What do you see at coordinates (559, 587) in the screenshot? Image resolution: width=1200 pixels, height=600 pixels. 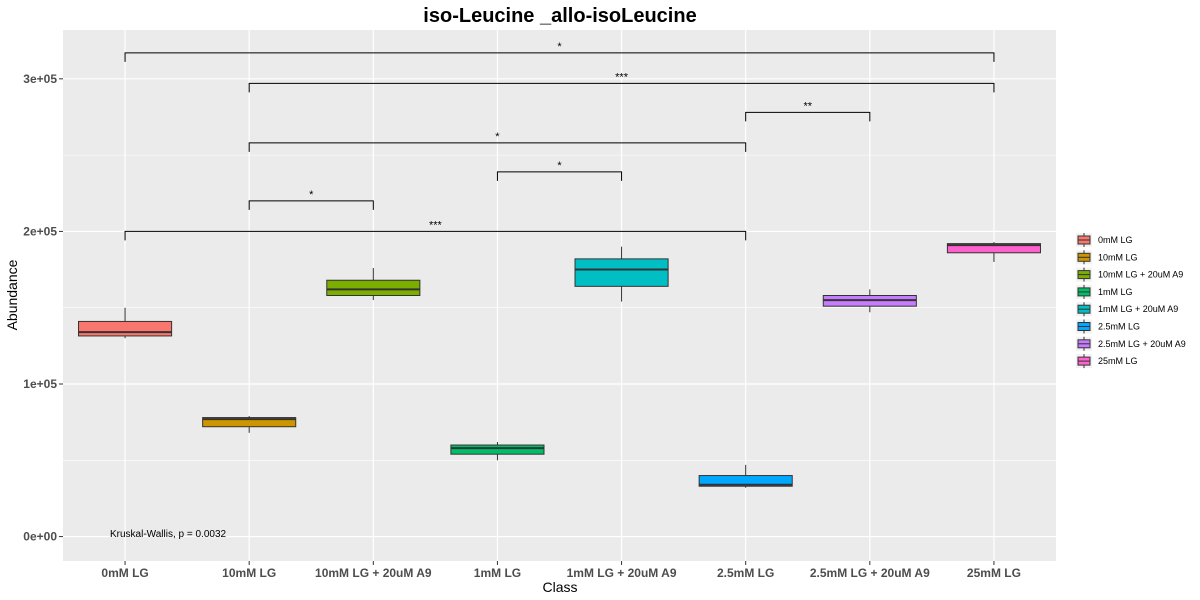 I see `x-axis-title: Class` at bounding box center [559, 587].